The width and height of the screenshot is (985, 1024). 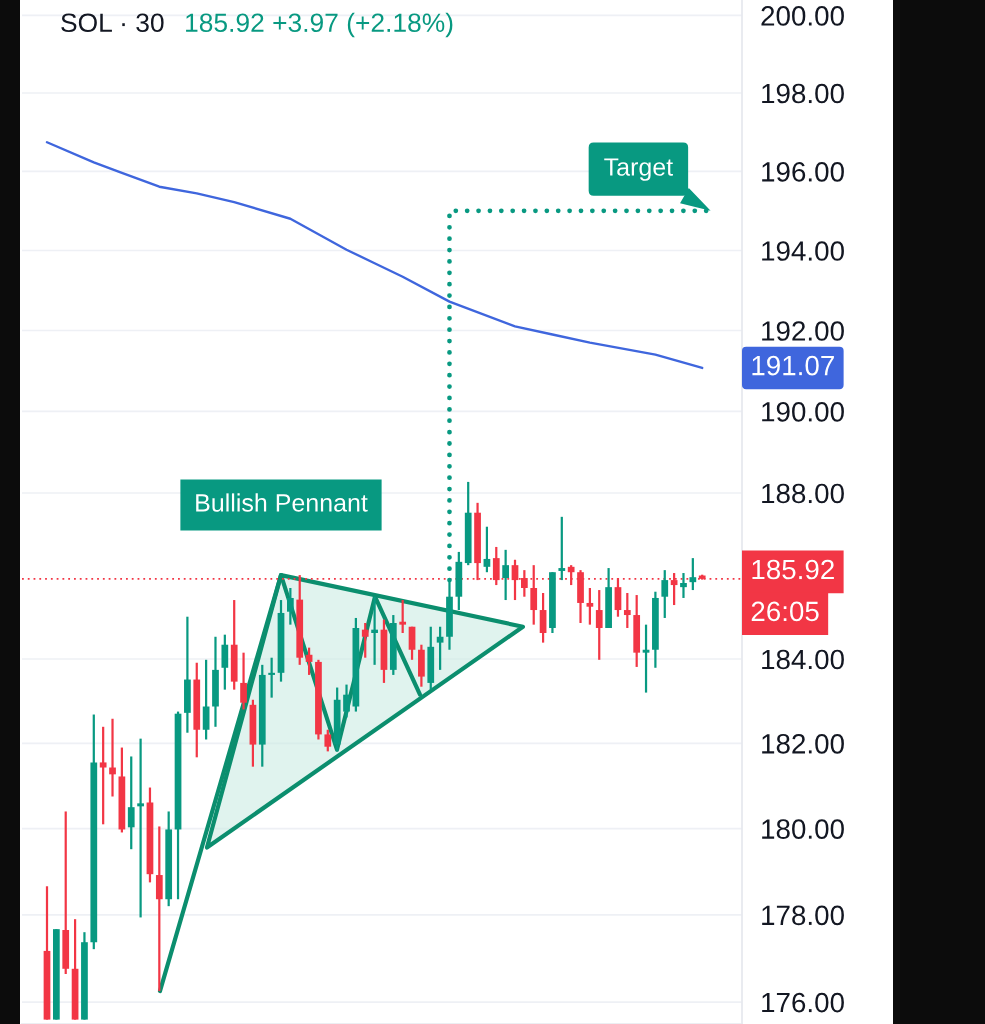 I want to click on y-tick-label: 188.00, so click(x=803, y=493).